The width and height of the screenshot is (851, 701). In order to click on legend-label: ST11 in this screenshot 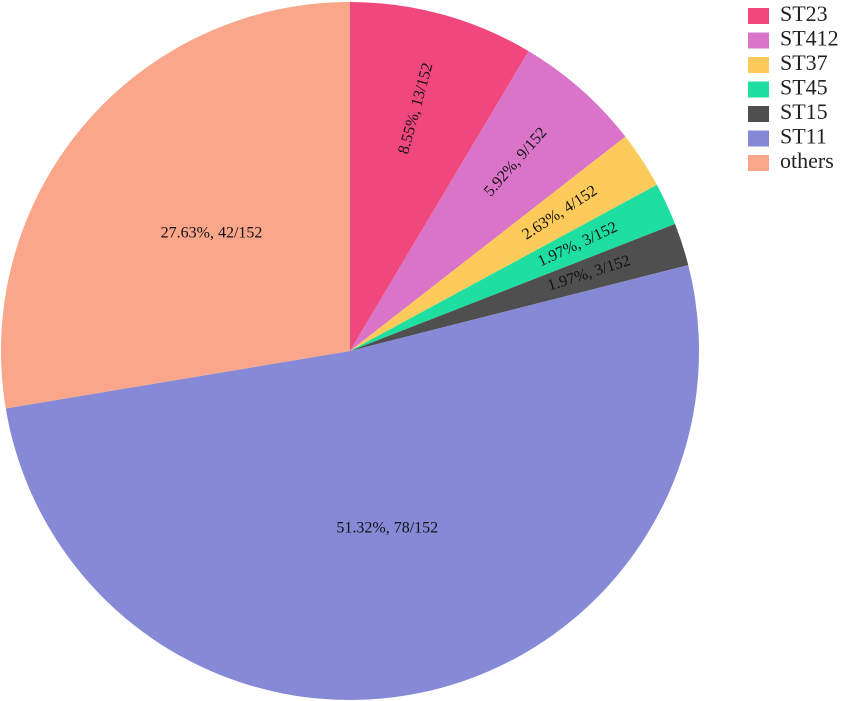, I will do `click(803, 136)`.